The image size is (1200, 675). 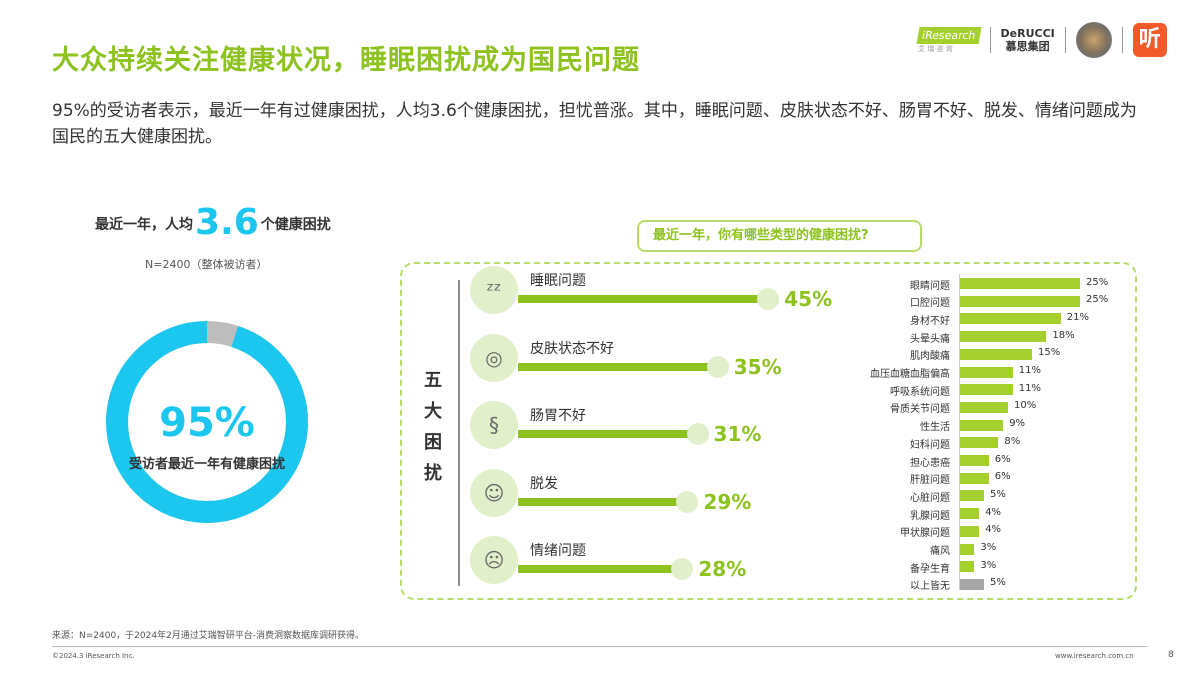 What do you see at coordinates (494, 425) in the screenshot?
I see `stomach-icon: §` at bounding box center [494, 425].